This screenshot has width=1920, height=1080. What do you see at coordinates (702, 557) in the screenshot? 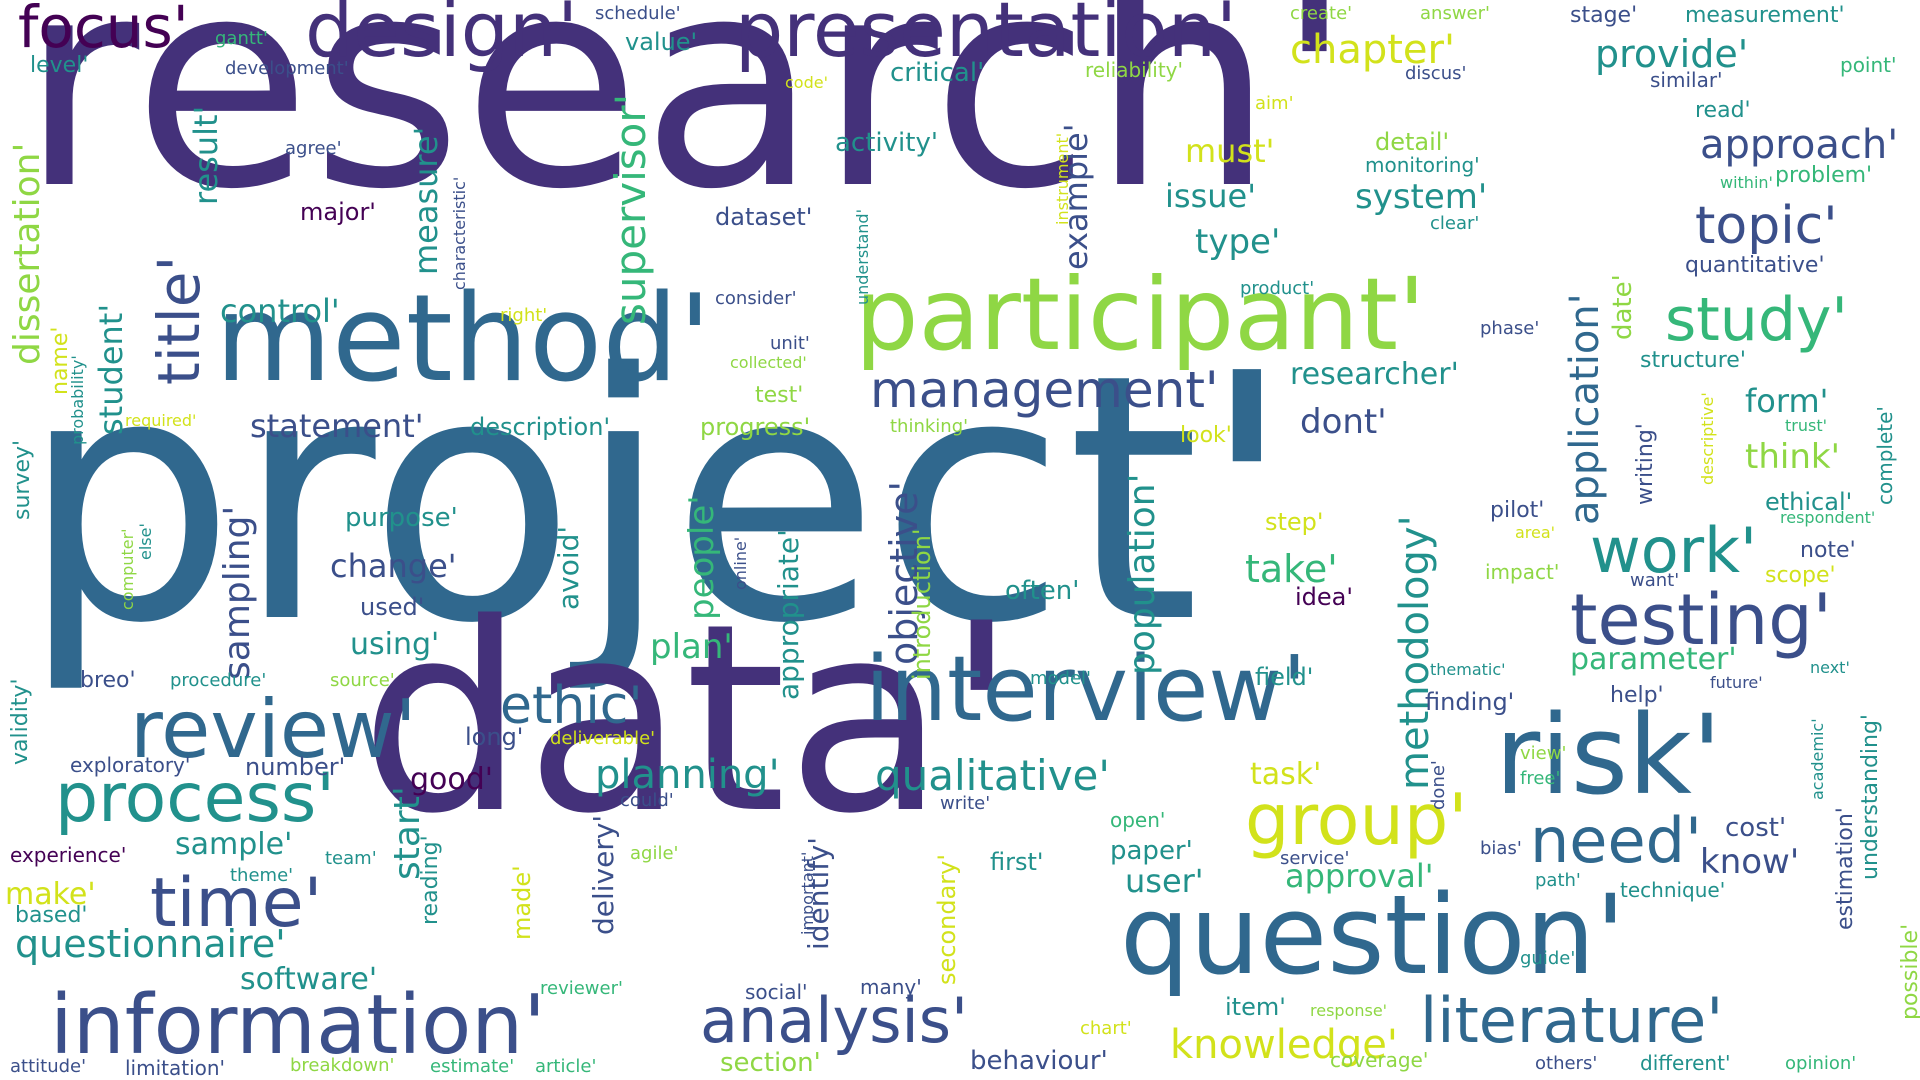
I see `word-people: people'` at bounding box center [702, 557].